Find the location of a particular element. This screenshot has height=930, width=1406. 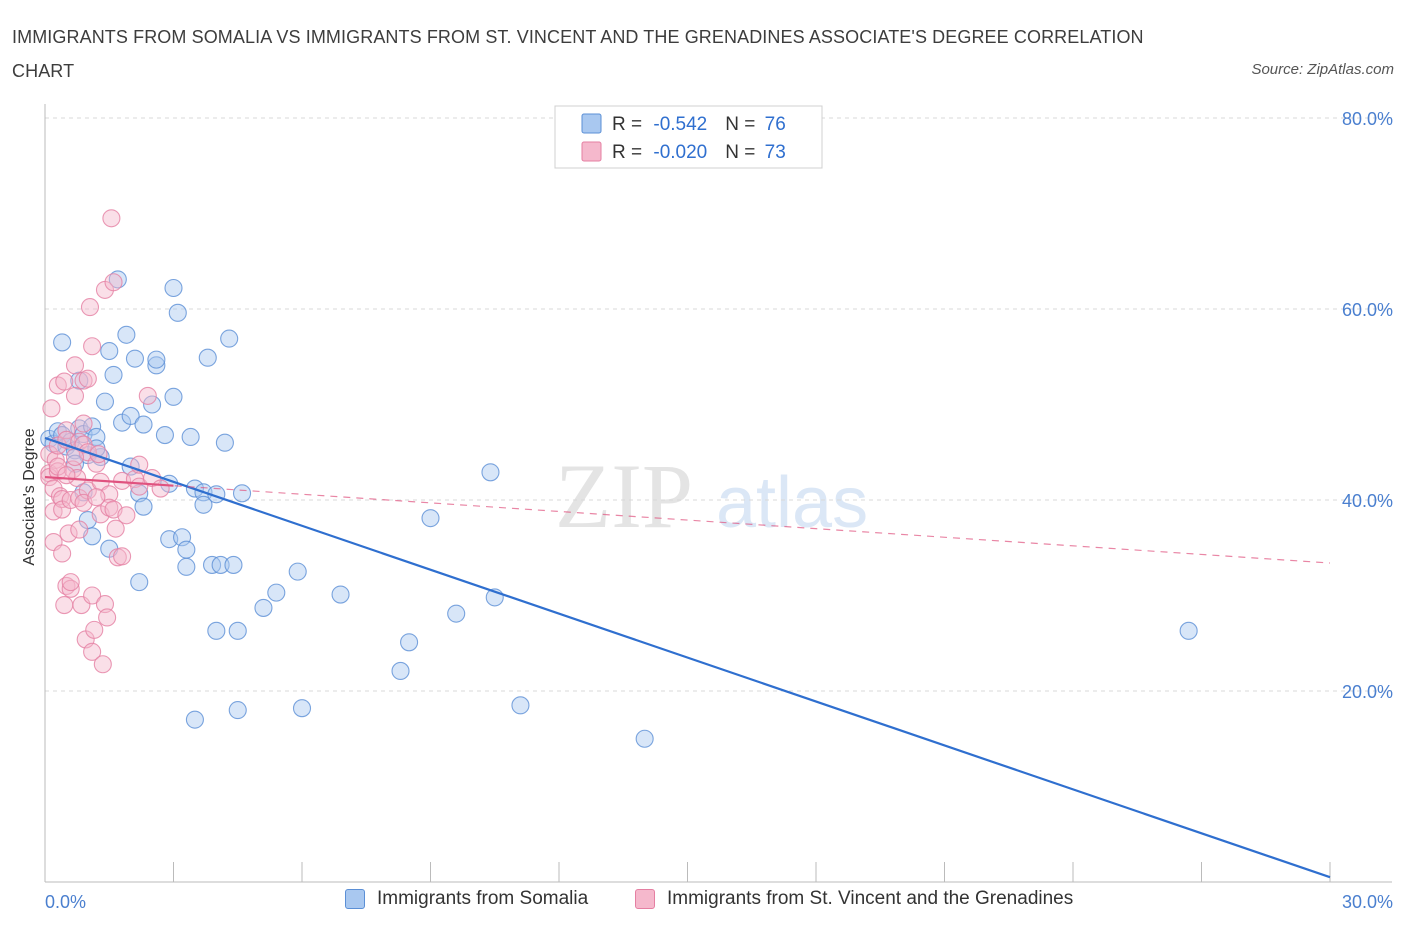

watermark-atlas: atlas is located at coordinates (792, 503).